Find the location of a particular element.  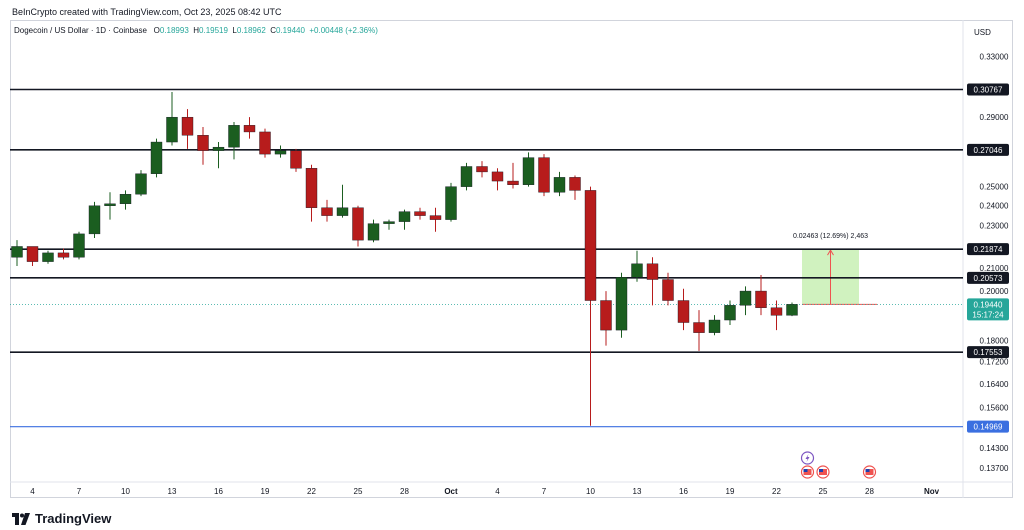

low-label: L is located at coordinates (234, 30).